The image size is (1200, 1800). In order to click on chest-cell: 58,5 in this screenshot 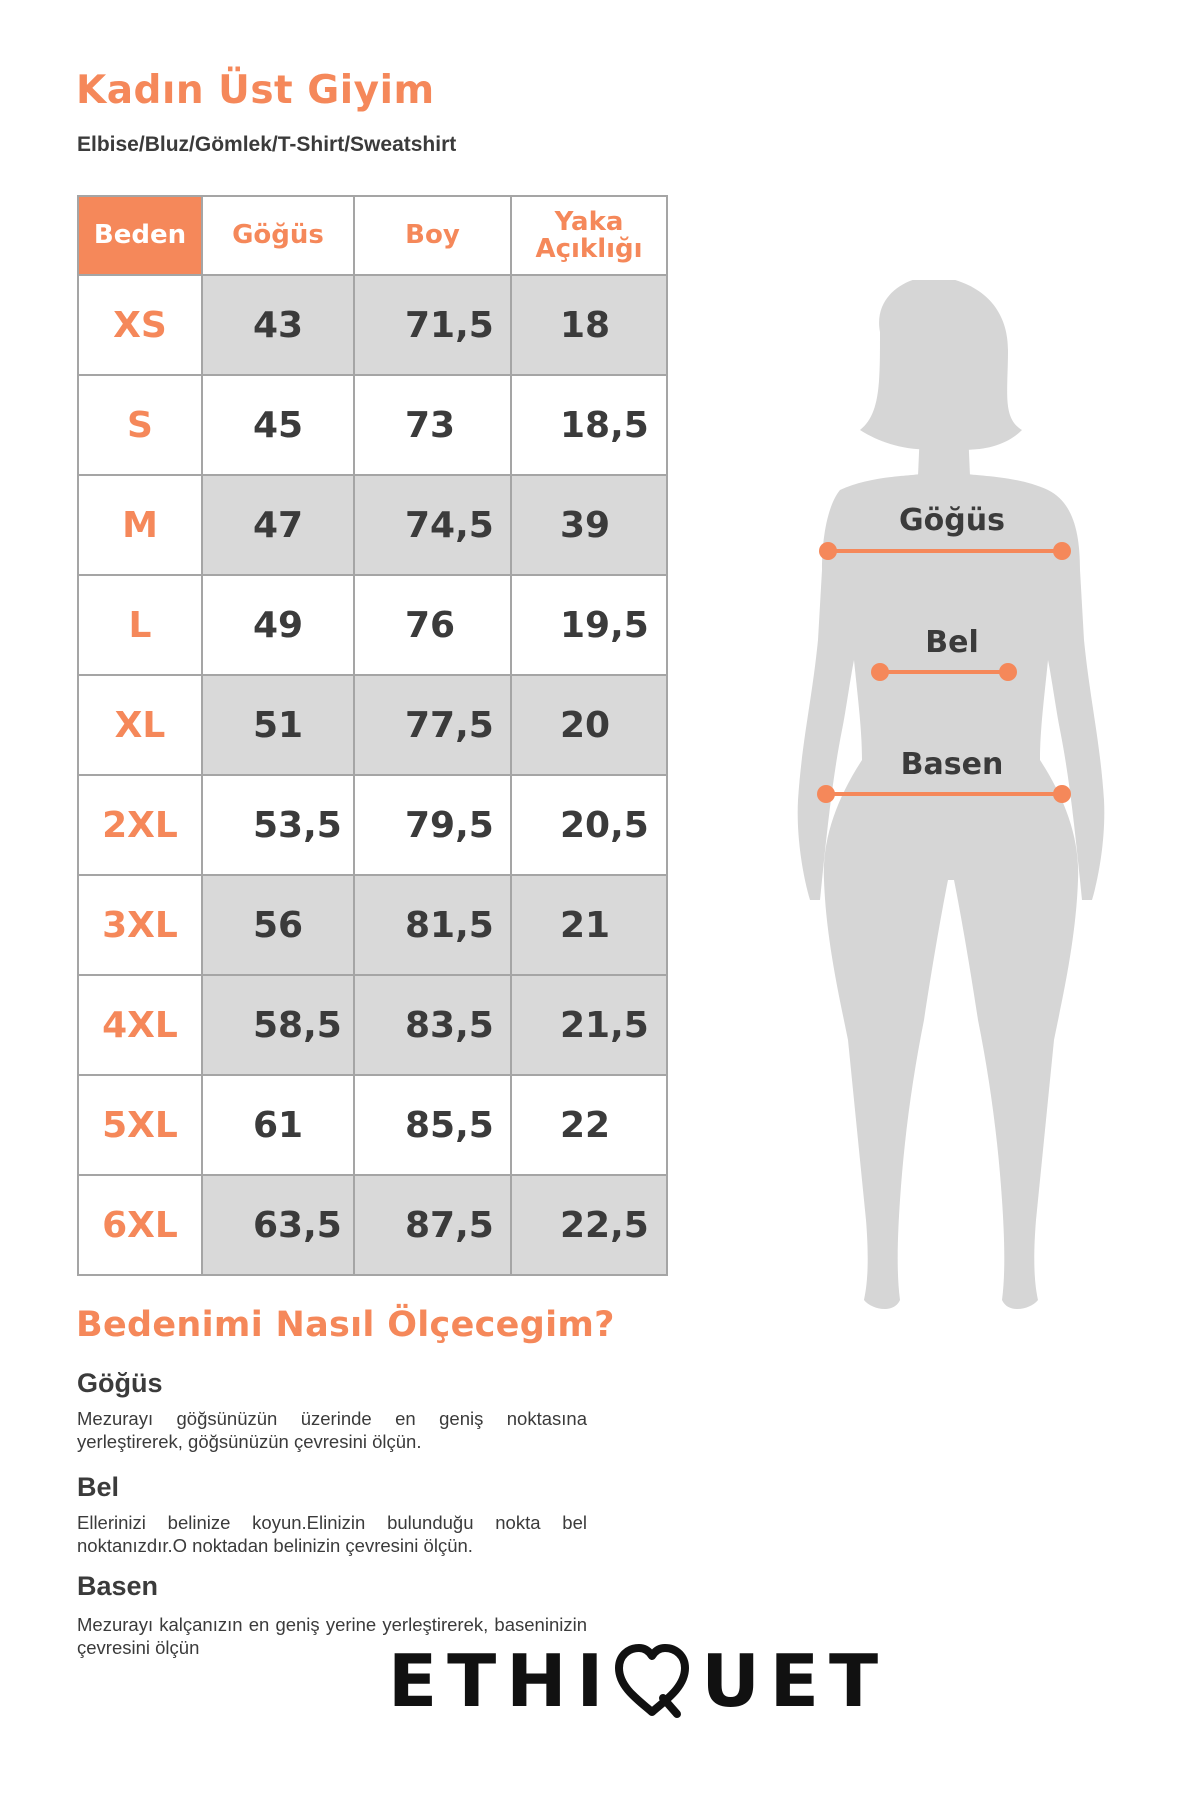, I will do `click(278, 1025)`.